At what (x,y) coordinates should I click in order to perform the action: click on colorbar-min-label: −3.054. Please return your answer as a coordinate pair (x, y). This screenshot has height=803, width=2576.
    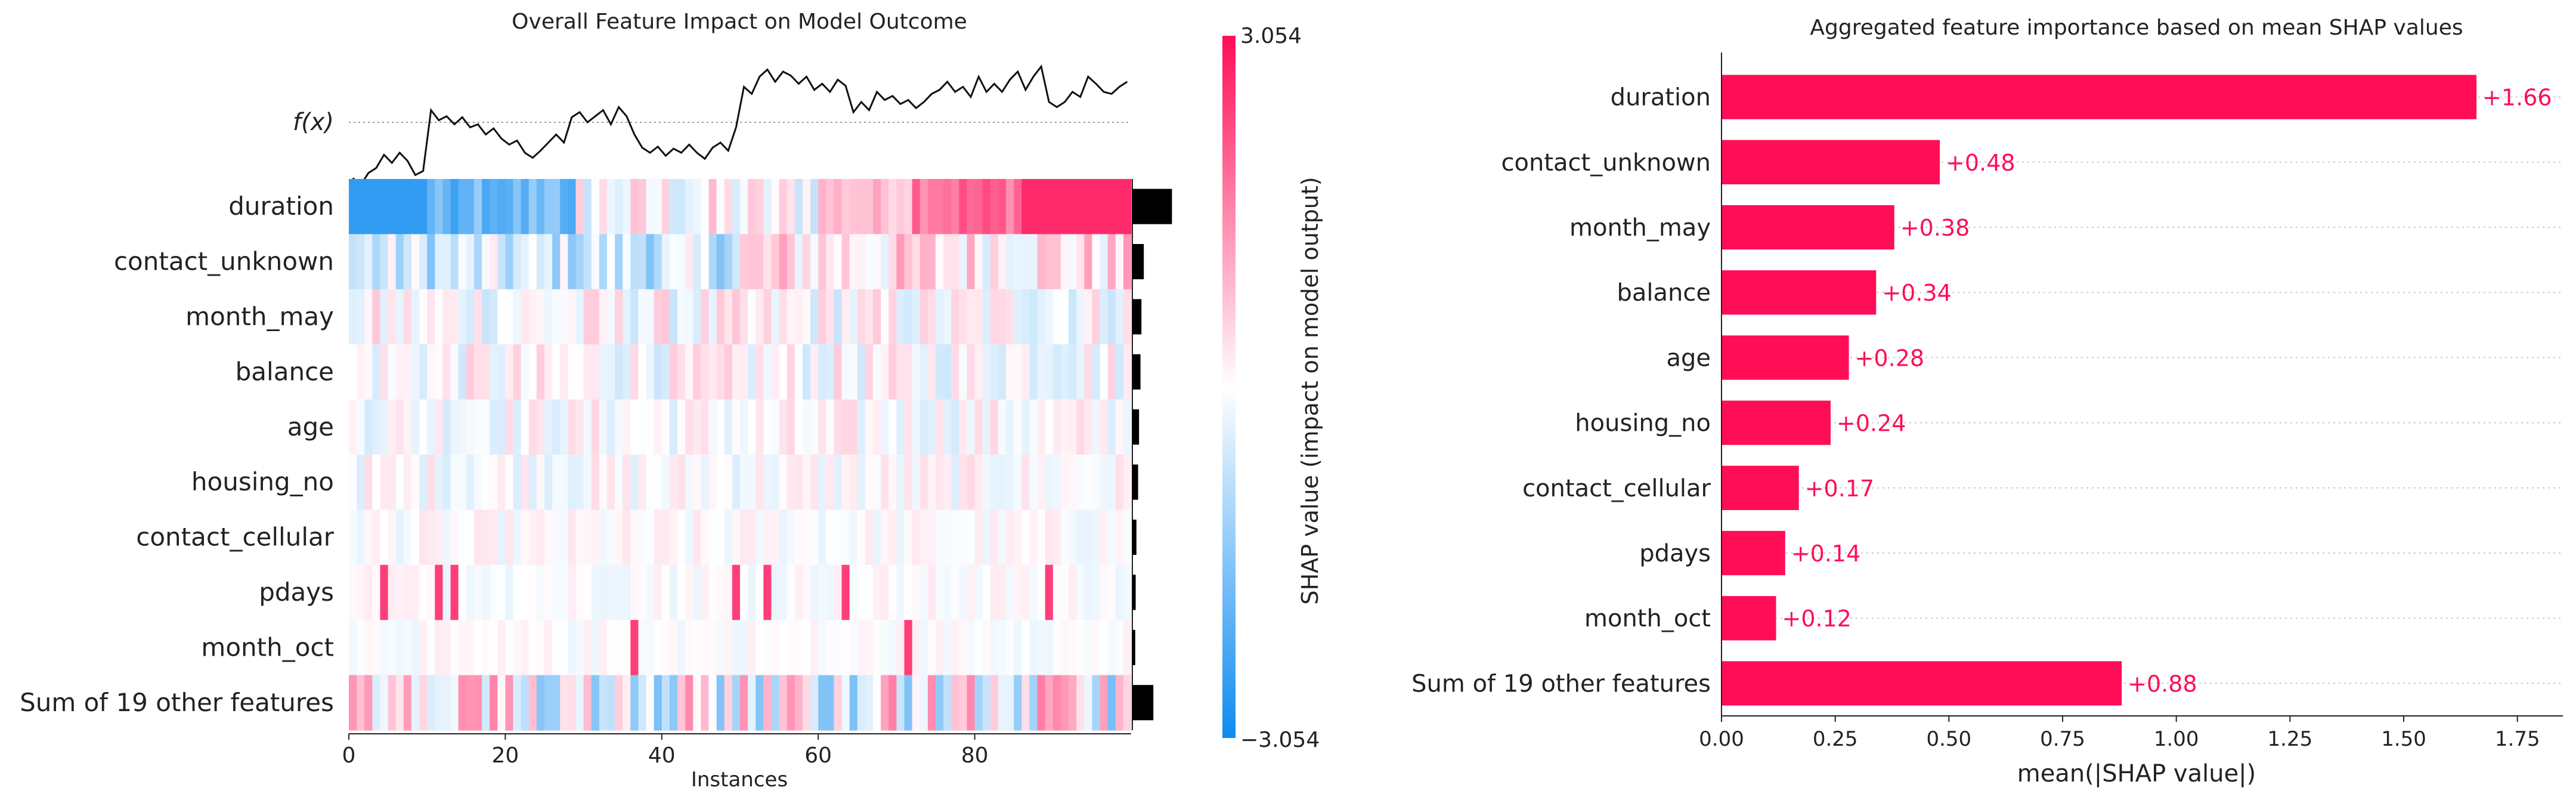
    Looking at the image, I should click on (1280, 740).